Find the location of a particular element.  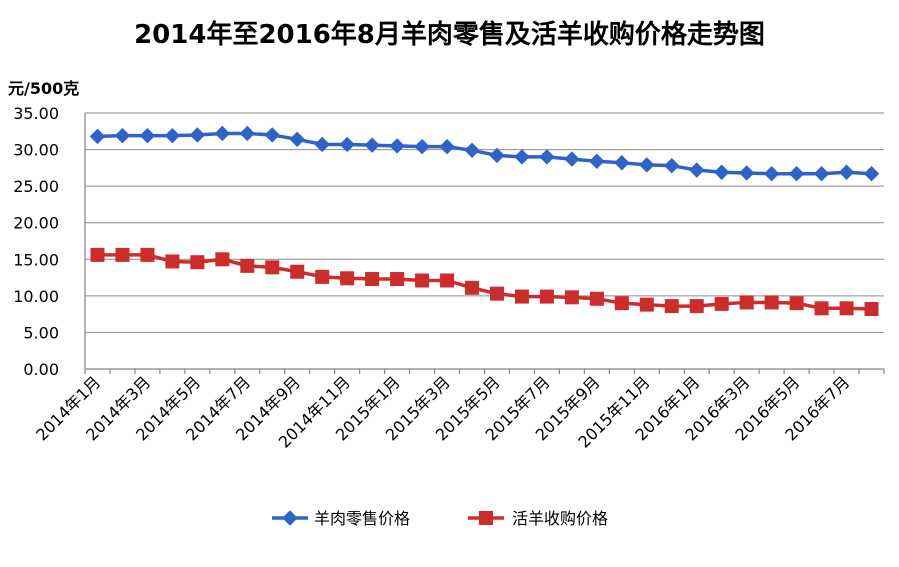

y-tick-label: 20.00 is located at coordinates (36, 223).